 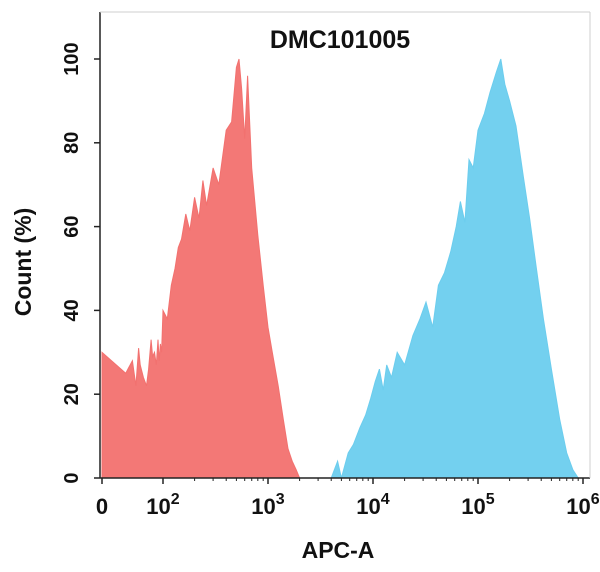 I want to click on x-tick-label: 10⁵, so click(x=477, y=505).